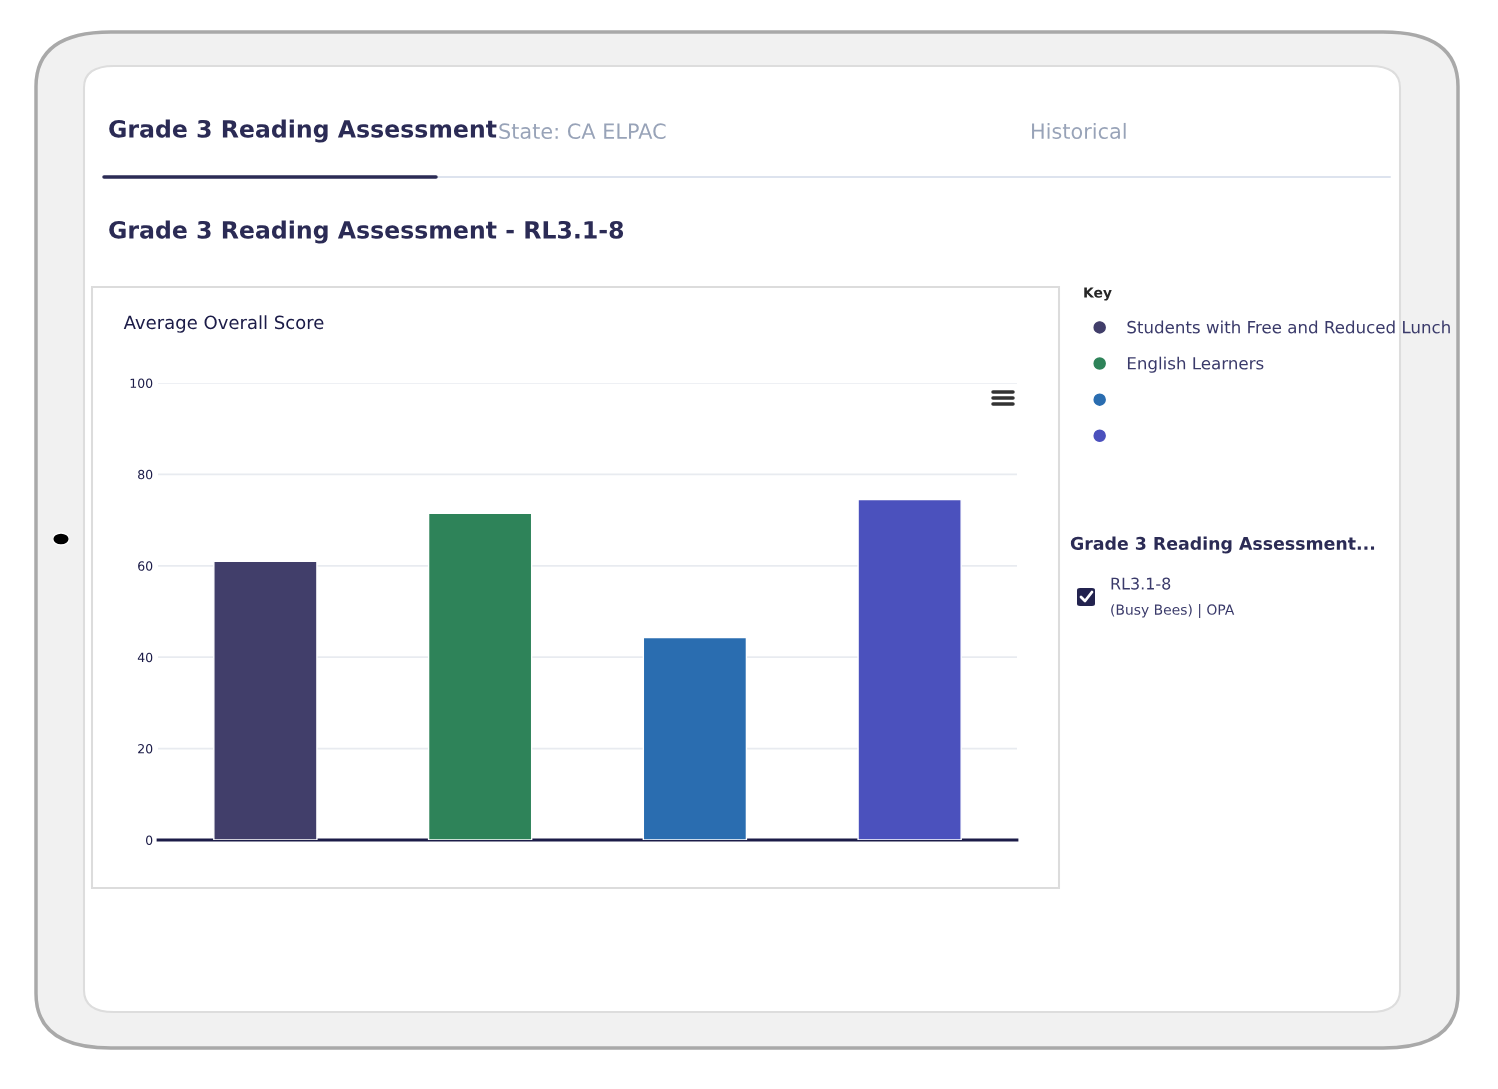 This screenshot has height=1089, width=1498. What do you see at coordinates (582, 131) in the screenshot?
I see `text: State: CA ELPAC` at bounding box center [582, 131].